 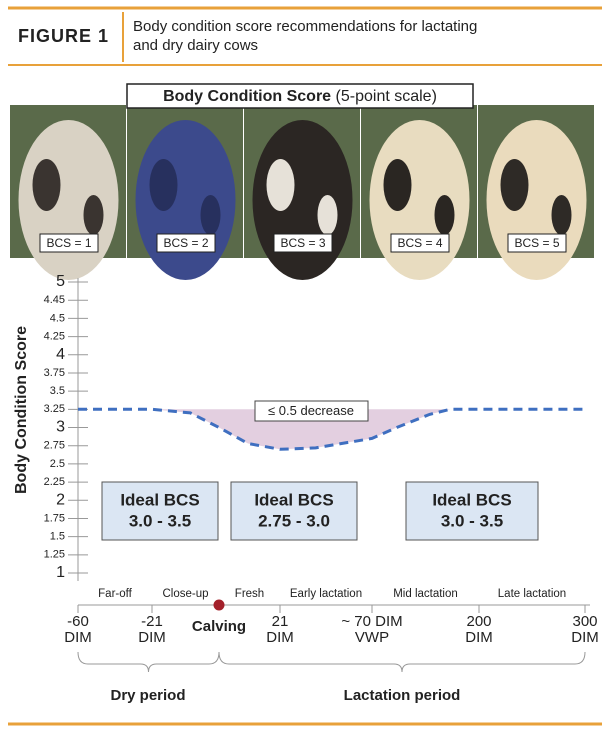 What do you see at coordinates (402, 695) in the screenshot?
I see `period-label: Lactation period` at bounding box center [402, 695].